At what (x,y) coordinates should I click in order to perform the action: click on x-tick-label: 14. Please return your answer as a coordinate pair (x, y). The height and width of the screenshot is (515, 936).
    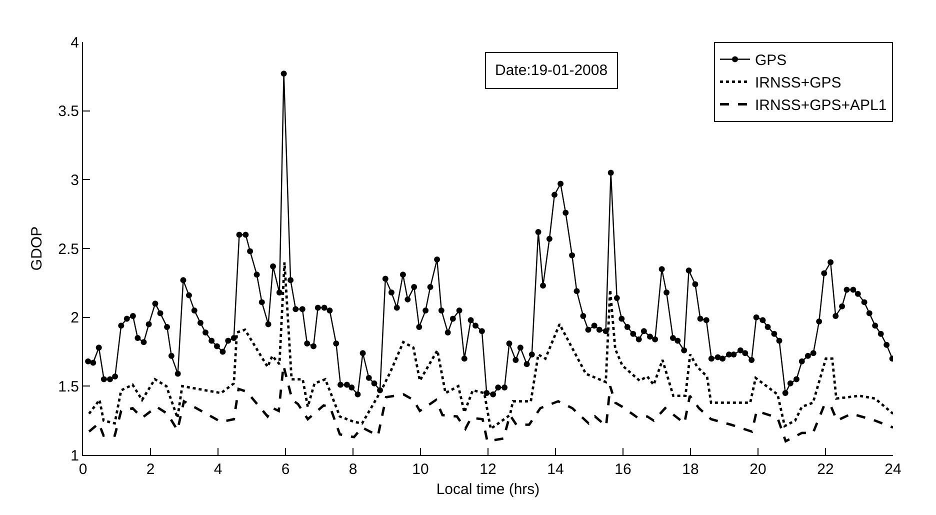
    Looking at the image, I should click on (555, 469).